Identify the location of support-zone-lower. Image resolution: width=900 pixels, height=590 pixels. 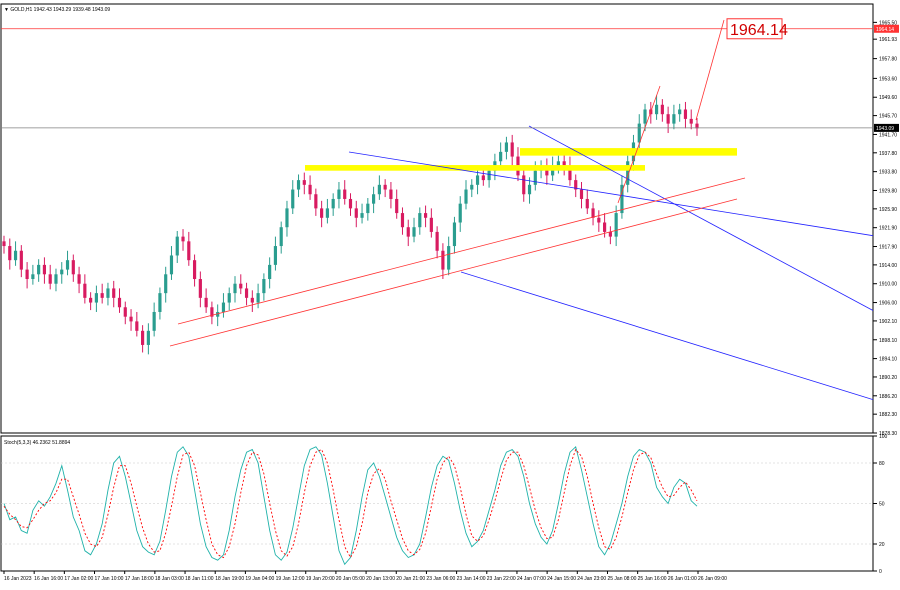
(475, 168).